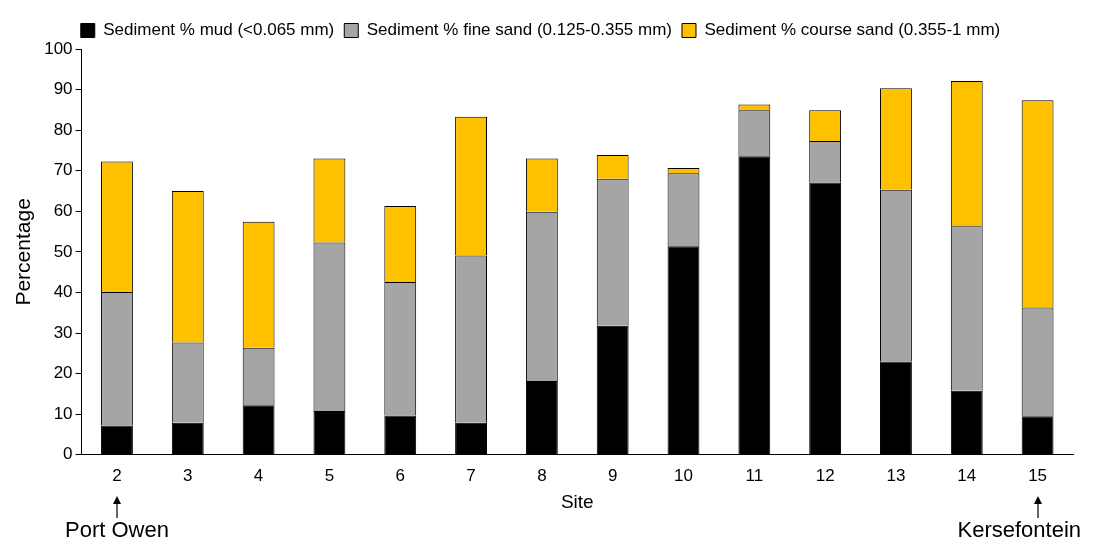 This screenshot has width=1095, height=558. What do you see at coordinates (852, 30) in the screenshot?
I see `legend-label: Sediment % course sand (0.355-1 mm)` at bounding box center [852, 30].